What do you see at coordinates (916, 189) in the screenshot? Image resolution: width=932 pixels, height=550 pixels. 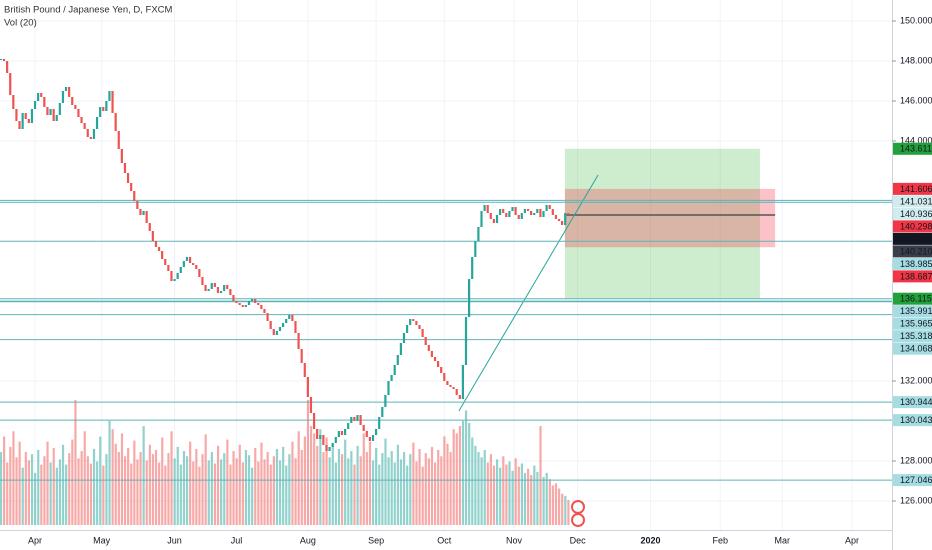 I see `price-label: 141.606` at bounding box center [916, 189].